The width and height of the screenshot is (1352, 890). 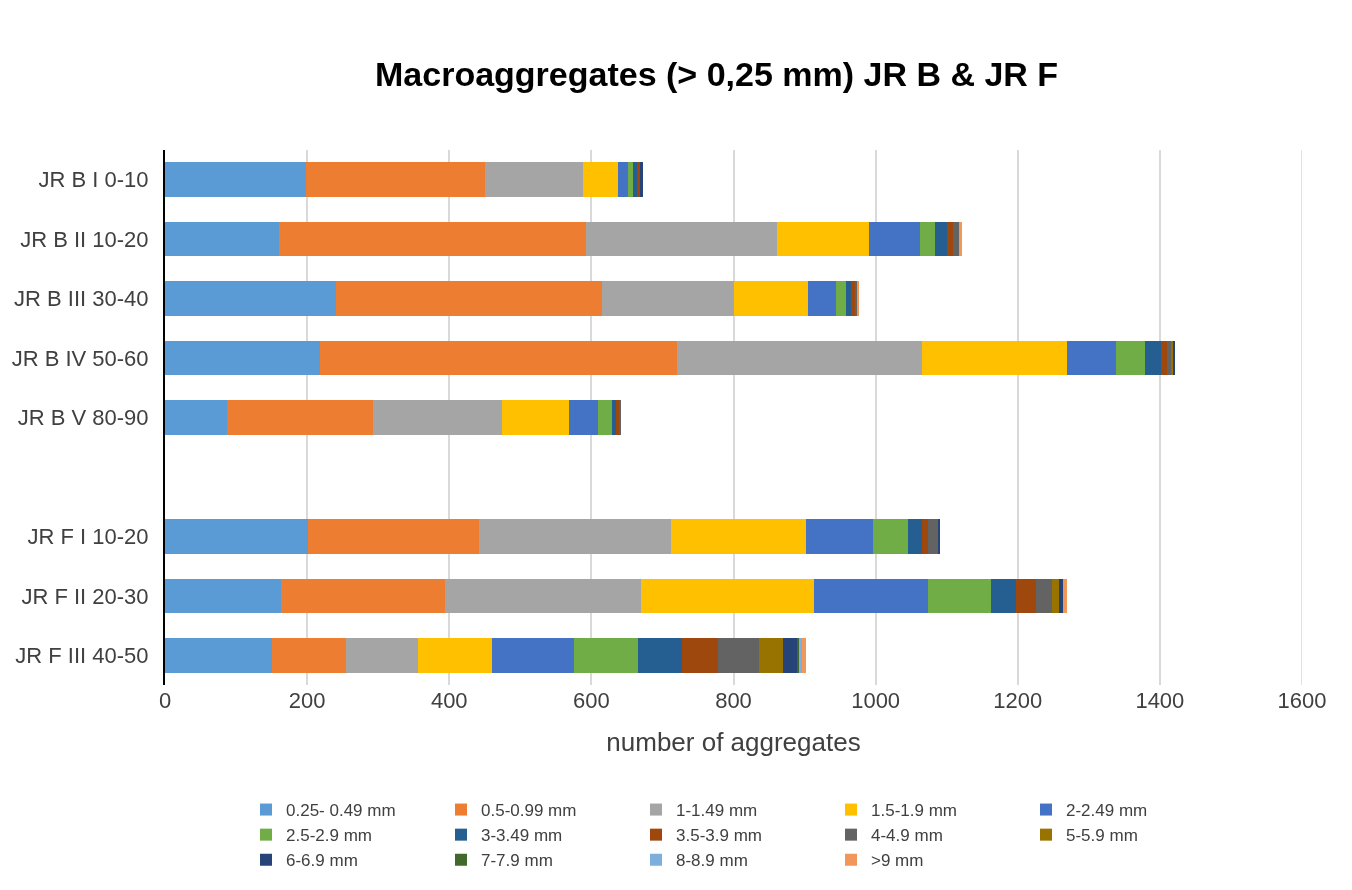 I want to click on x-tick-label: 1200, so click(x=1018, y=700).